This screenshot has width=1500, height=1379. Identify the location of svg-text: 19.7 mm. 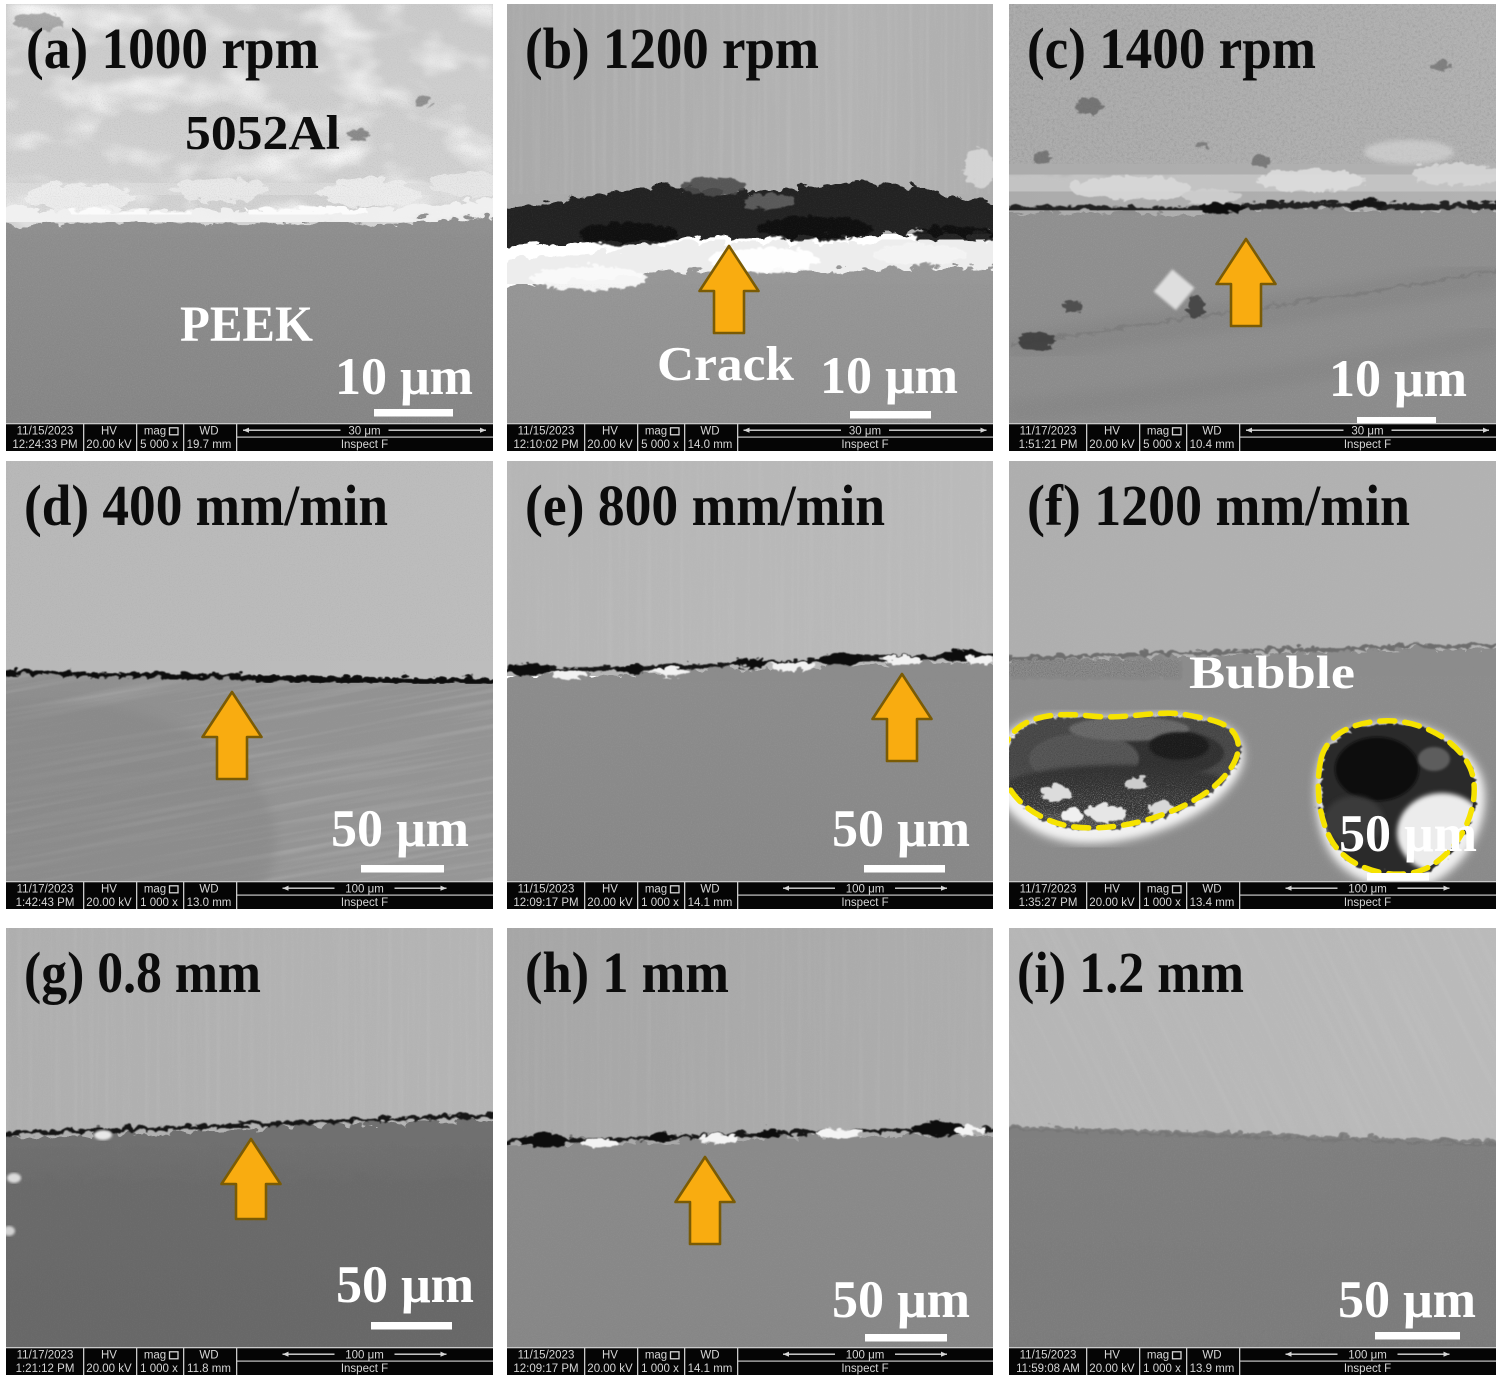
(209, 445).